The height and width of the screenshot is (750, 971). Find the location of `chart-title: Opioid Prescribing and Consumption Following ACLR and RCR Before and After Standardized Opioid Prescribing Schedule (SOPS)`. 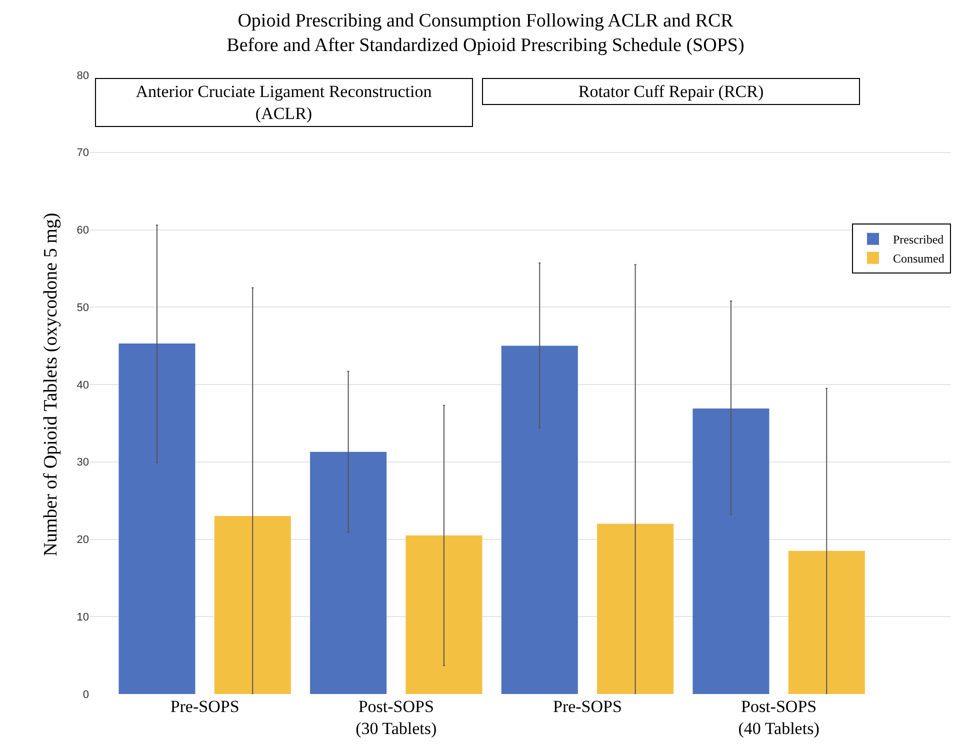

chart-title: Opioid Prescribing and Consumption Following ACLR and RCR Before and After Standardized Opioid Prescribing Schedule (SOPS) is located at coordinates (485, 33).